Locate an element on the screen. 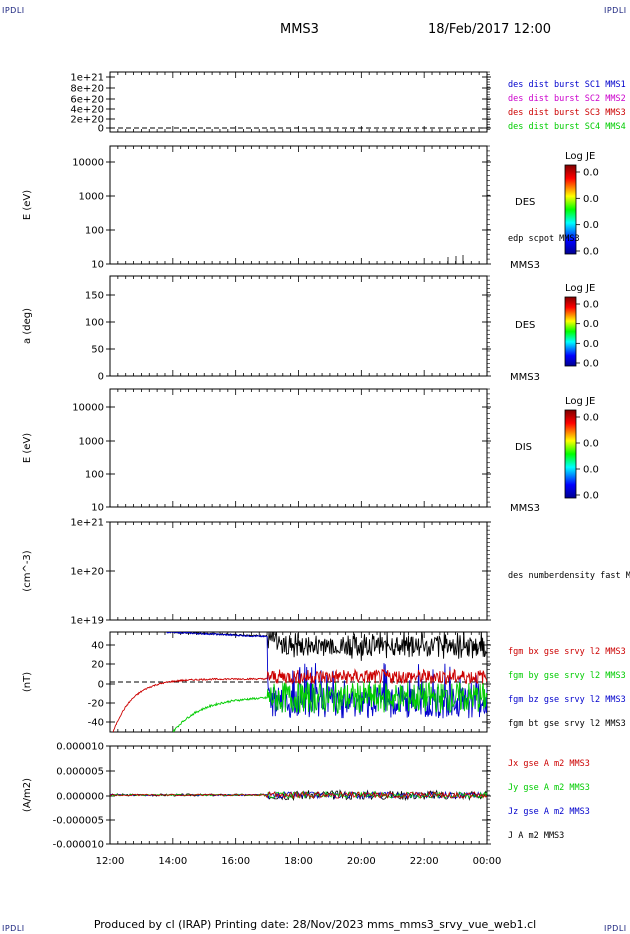  panel-1-instrument-label: DES is located at coordinates (525, 202).